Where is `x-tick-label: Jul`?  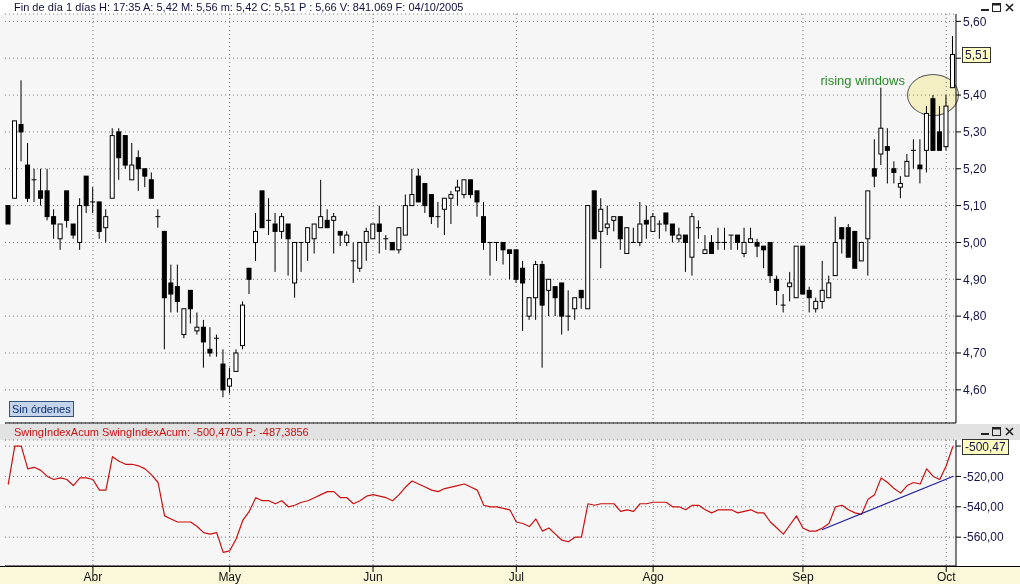 x-tick-label: Jul is located at coordinates (516, 577).